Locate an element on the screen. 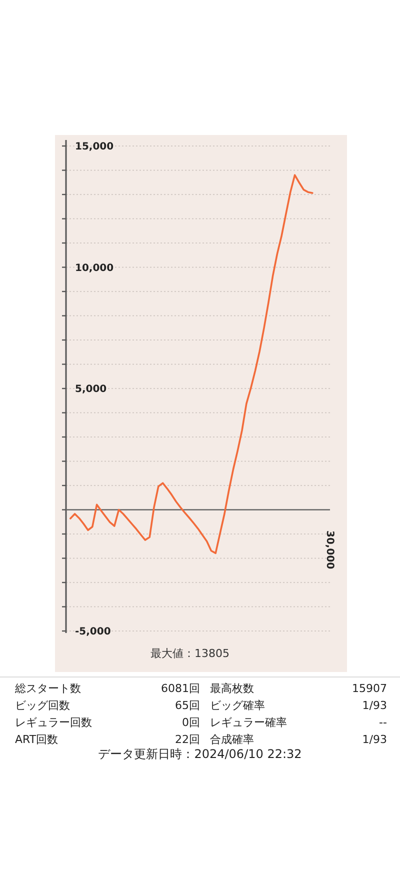 The image size is (400, 889). y-tick-label: 5,000 is located at coordinates (91, 389).